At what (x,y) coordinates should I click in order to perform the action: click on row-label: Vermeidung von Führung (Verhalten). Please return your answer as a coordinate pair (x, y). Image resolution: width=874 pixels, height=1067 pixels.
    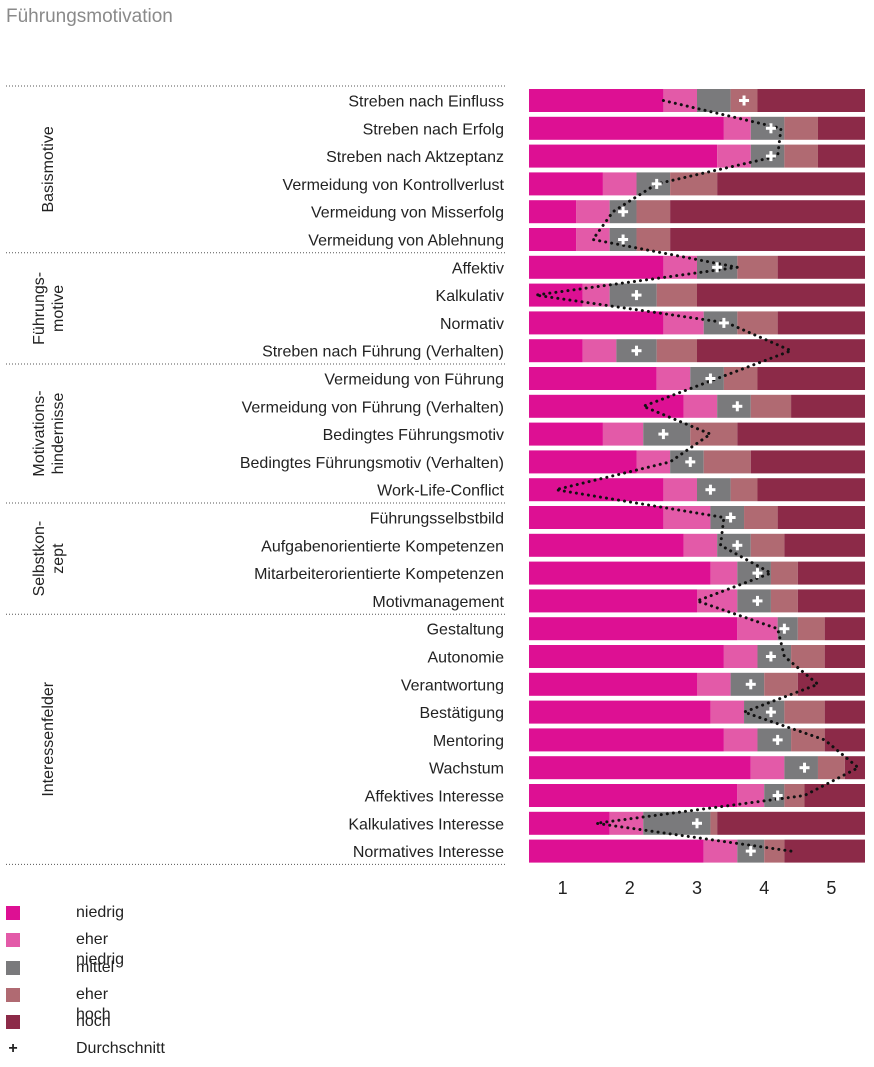
    Looking at the image, I should click on (373, 407).